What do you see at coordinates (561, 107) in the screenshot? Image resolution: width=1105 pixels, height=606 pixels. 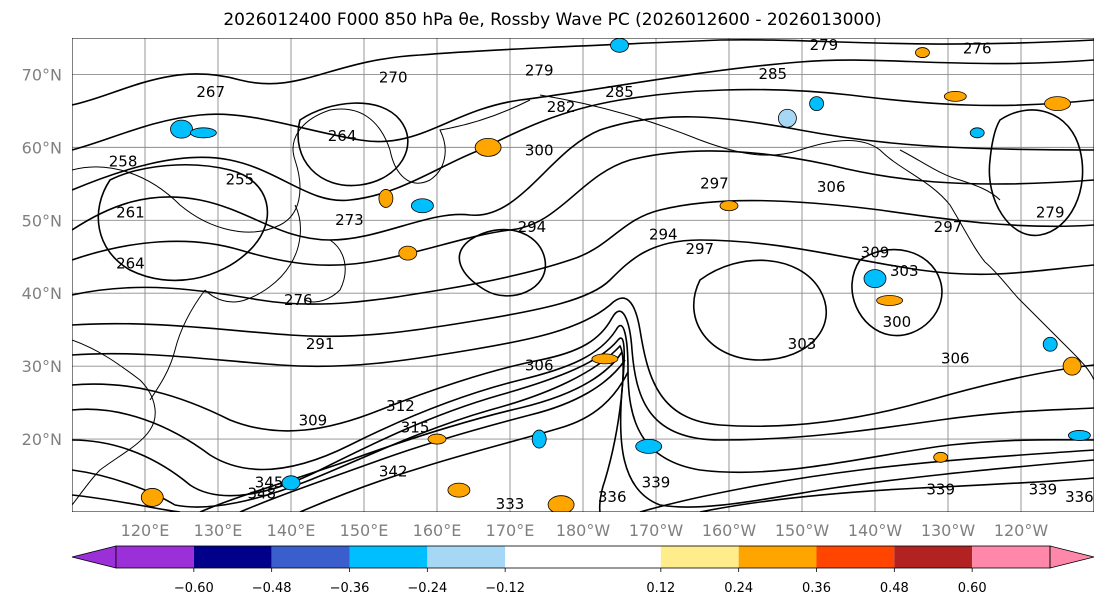 I see `contour-label: 282` at bounding box center [561, 107].